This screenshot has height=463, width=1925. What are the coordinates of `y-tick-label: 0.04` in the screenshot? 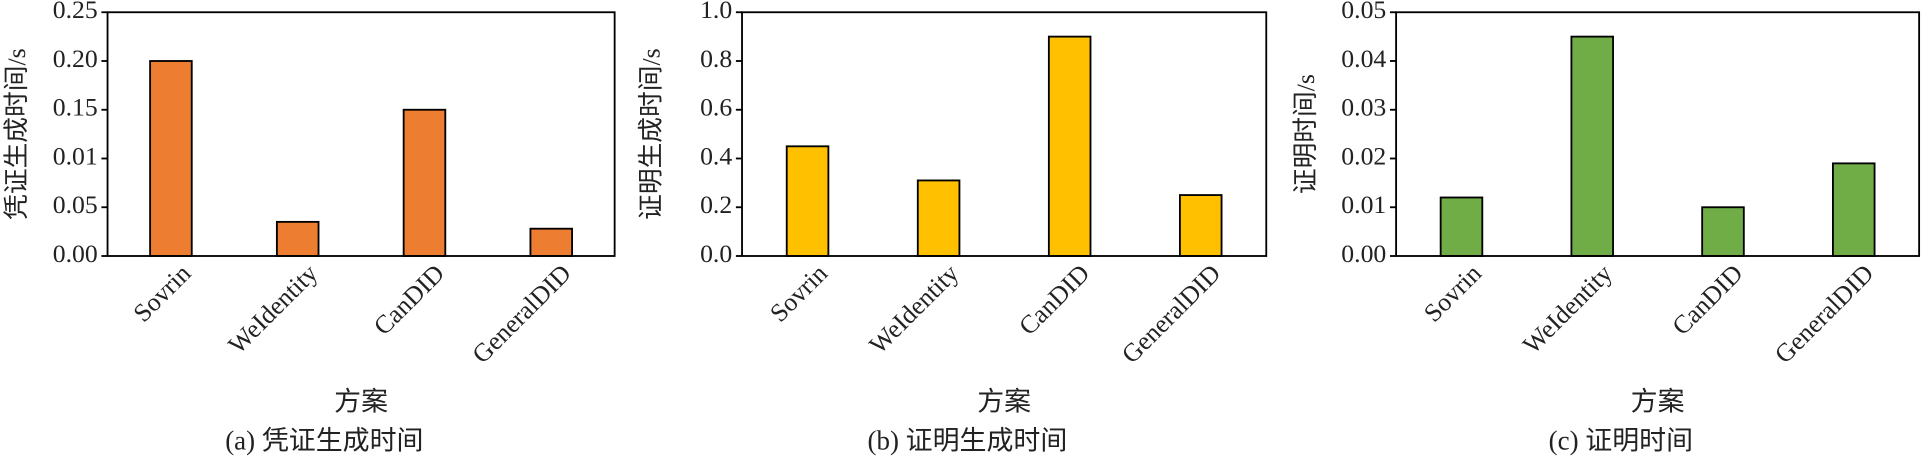 It's located at (1363, 58).